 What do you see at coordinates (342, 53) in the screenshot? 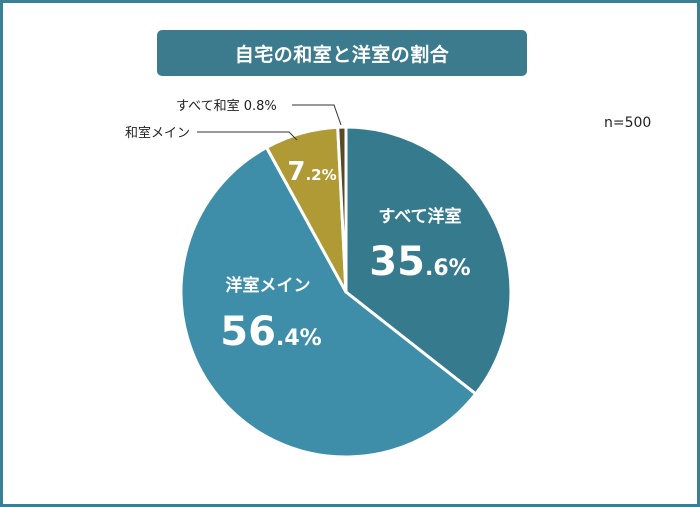
I see `chart-title: 自宅の和室と洋室の割合` at bounding box center [342, 53].